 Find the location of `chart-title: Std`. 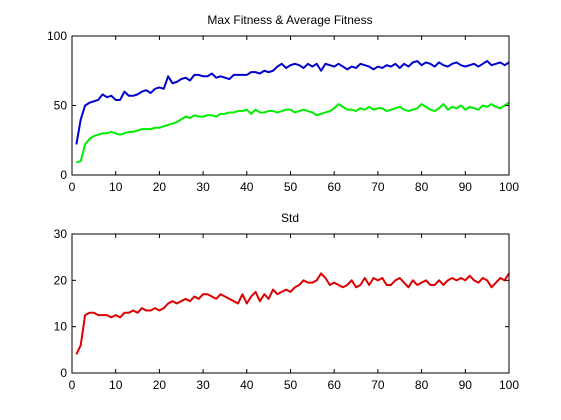

chart-title: Std is located at coordinates (290, 218).